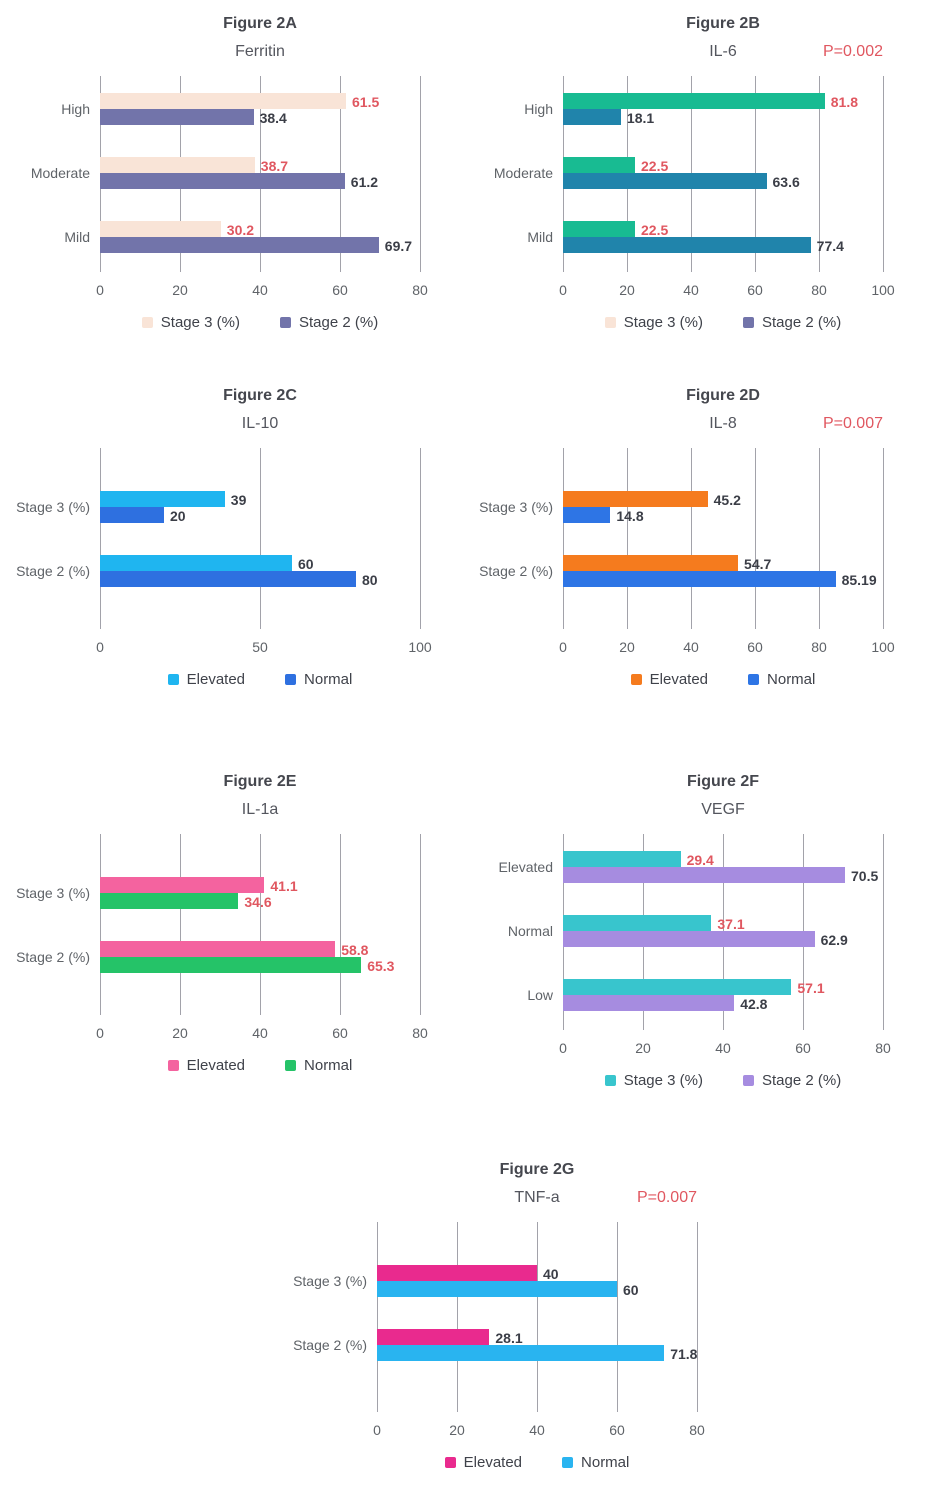 The height and width of the screenshot is (1491, 940). I want to click on bar-value-label: 14.8, so click(630, 516).